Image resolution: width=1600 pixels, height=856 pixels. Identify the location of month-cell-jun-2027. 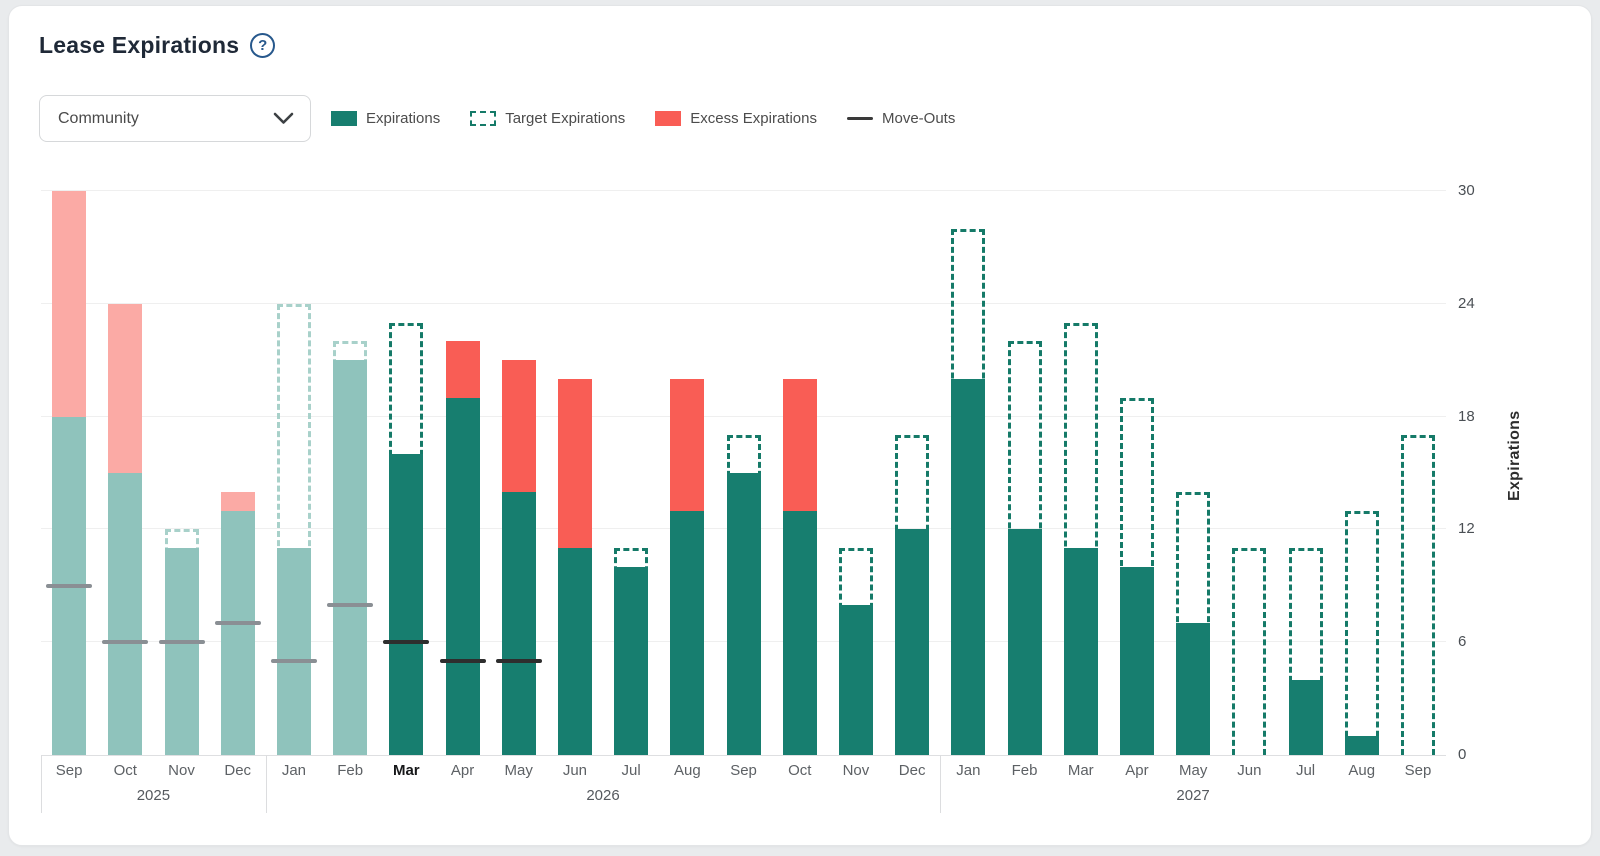
(1249, 460).